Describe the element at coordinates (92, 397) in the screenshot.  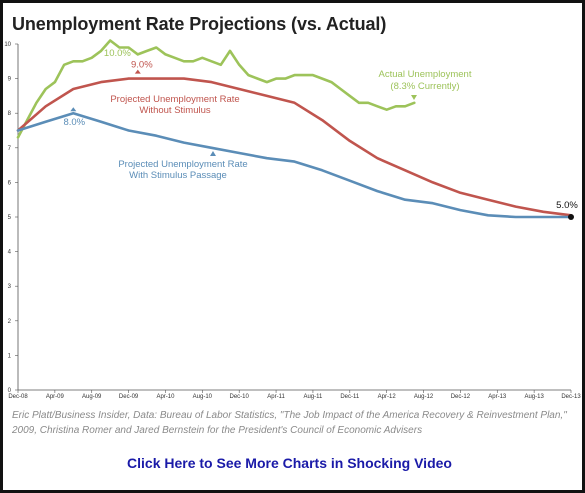
I see `x-tick-label: Aug-09` at that location.